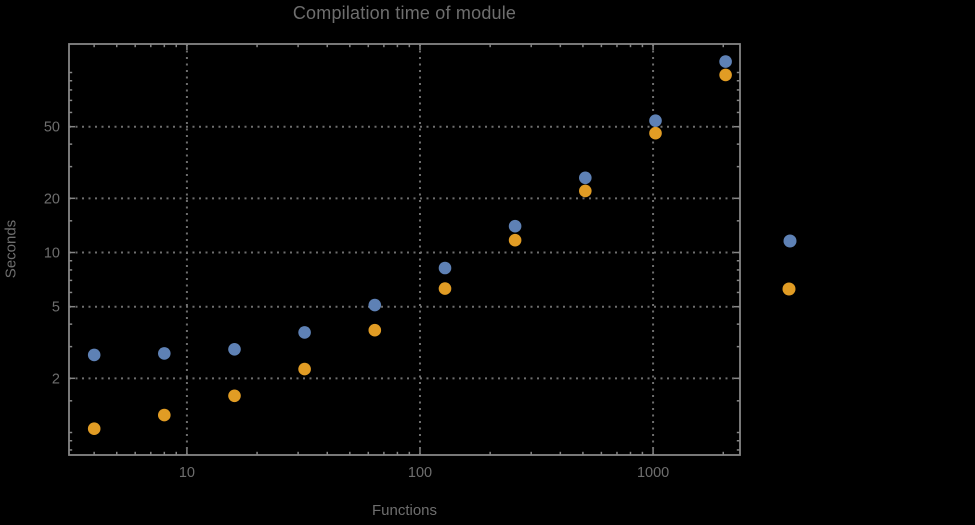 Image resolution: width=975 pixels, height=525 pixels. What do you see at coordinates (52, 199) in the screenshot?
I see `y-tick-label: 20` at bounding box center [52, 199].